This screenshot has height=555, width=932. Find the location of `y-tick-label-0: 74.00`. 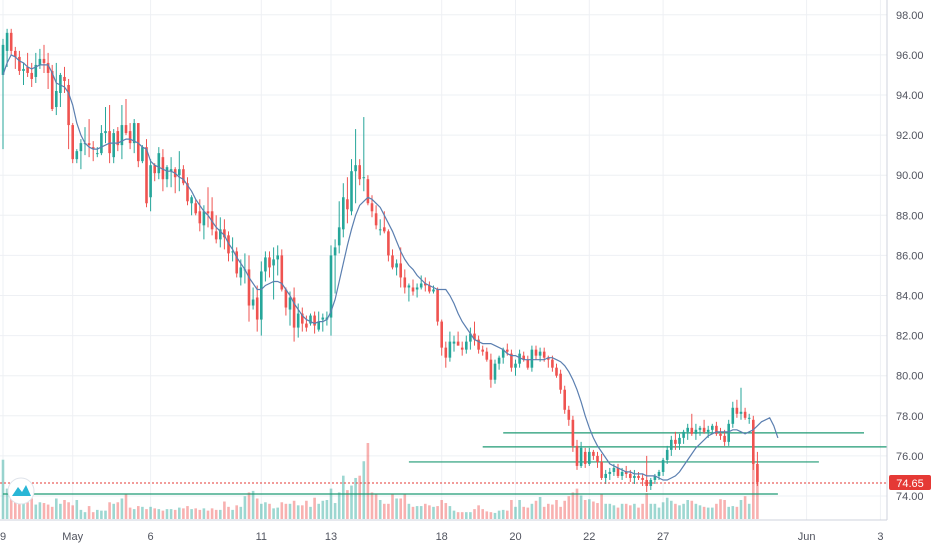

y-tick-label-0: 74.00 is located at coordinates (910, 497).